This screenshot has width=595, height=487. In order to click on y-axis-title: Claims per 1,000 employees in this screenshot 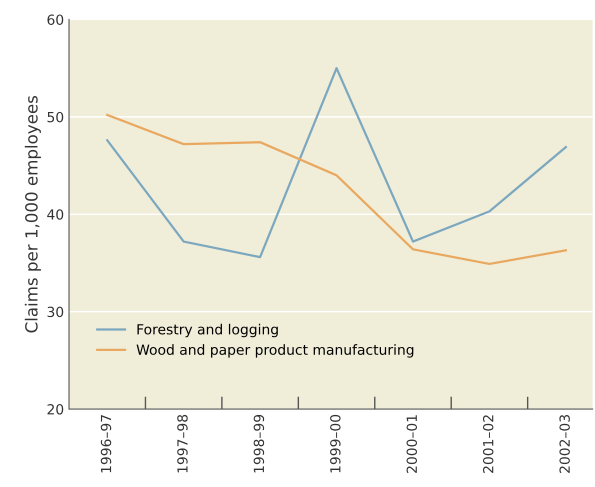, I will do `click(32, 214)`.